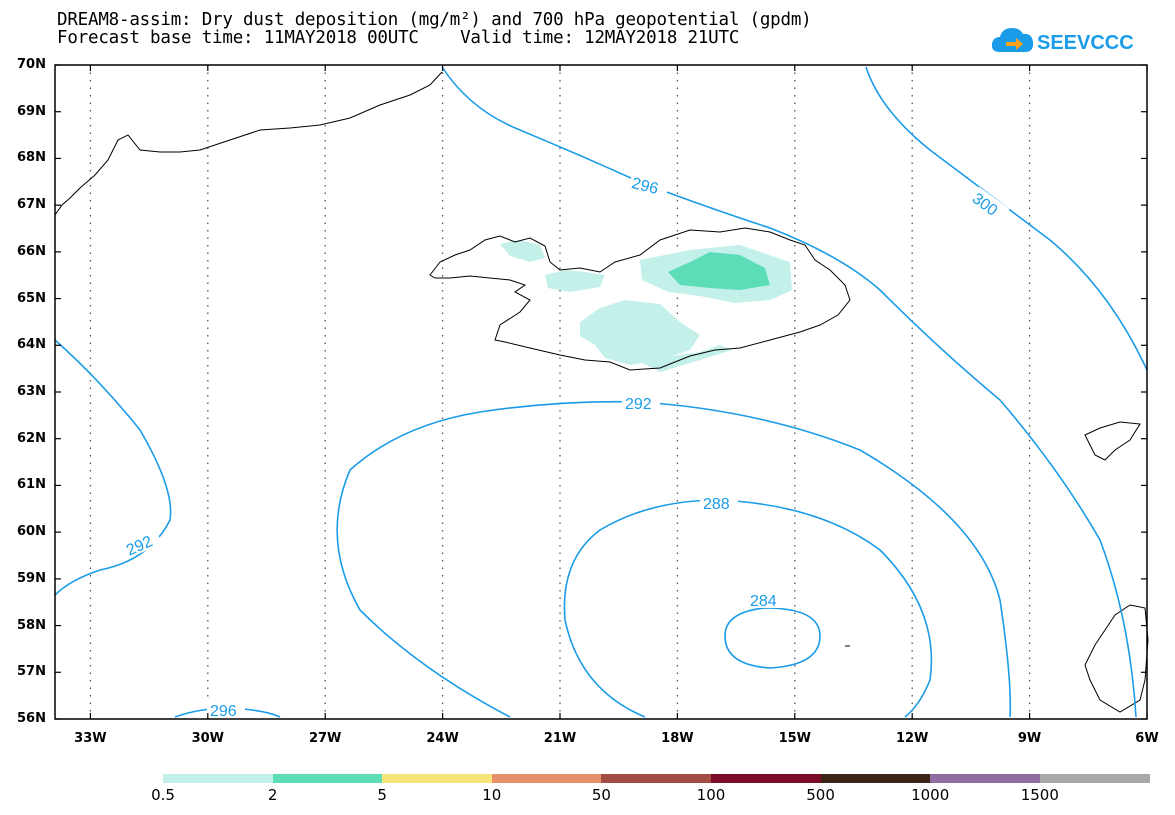 The width and height of the screenshot is (1175, 815). I want to click on lat-label-63N: 63N, so click(31, 391).